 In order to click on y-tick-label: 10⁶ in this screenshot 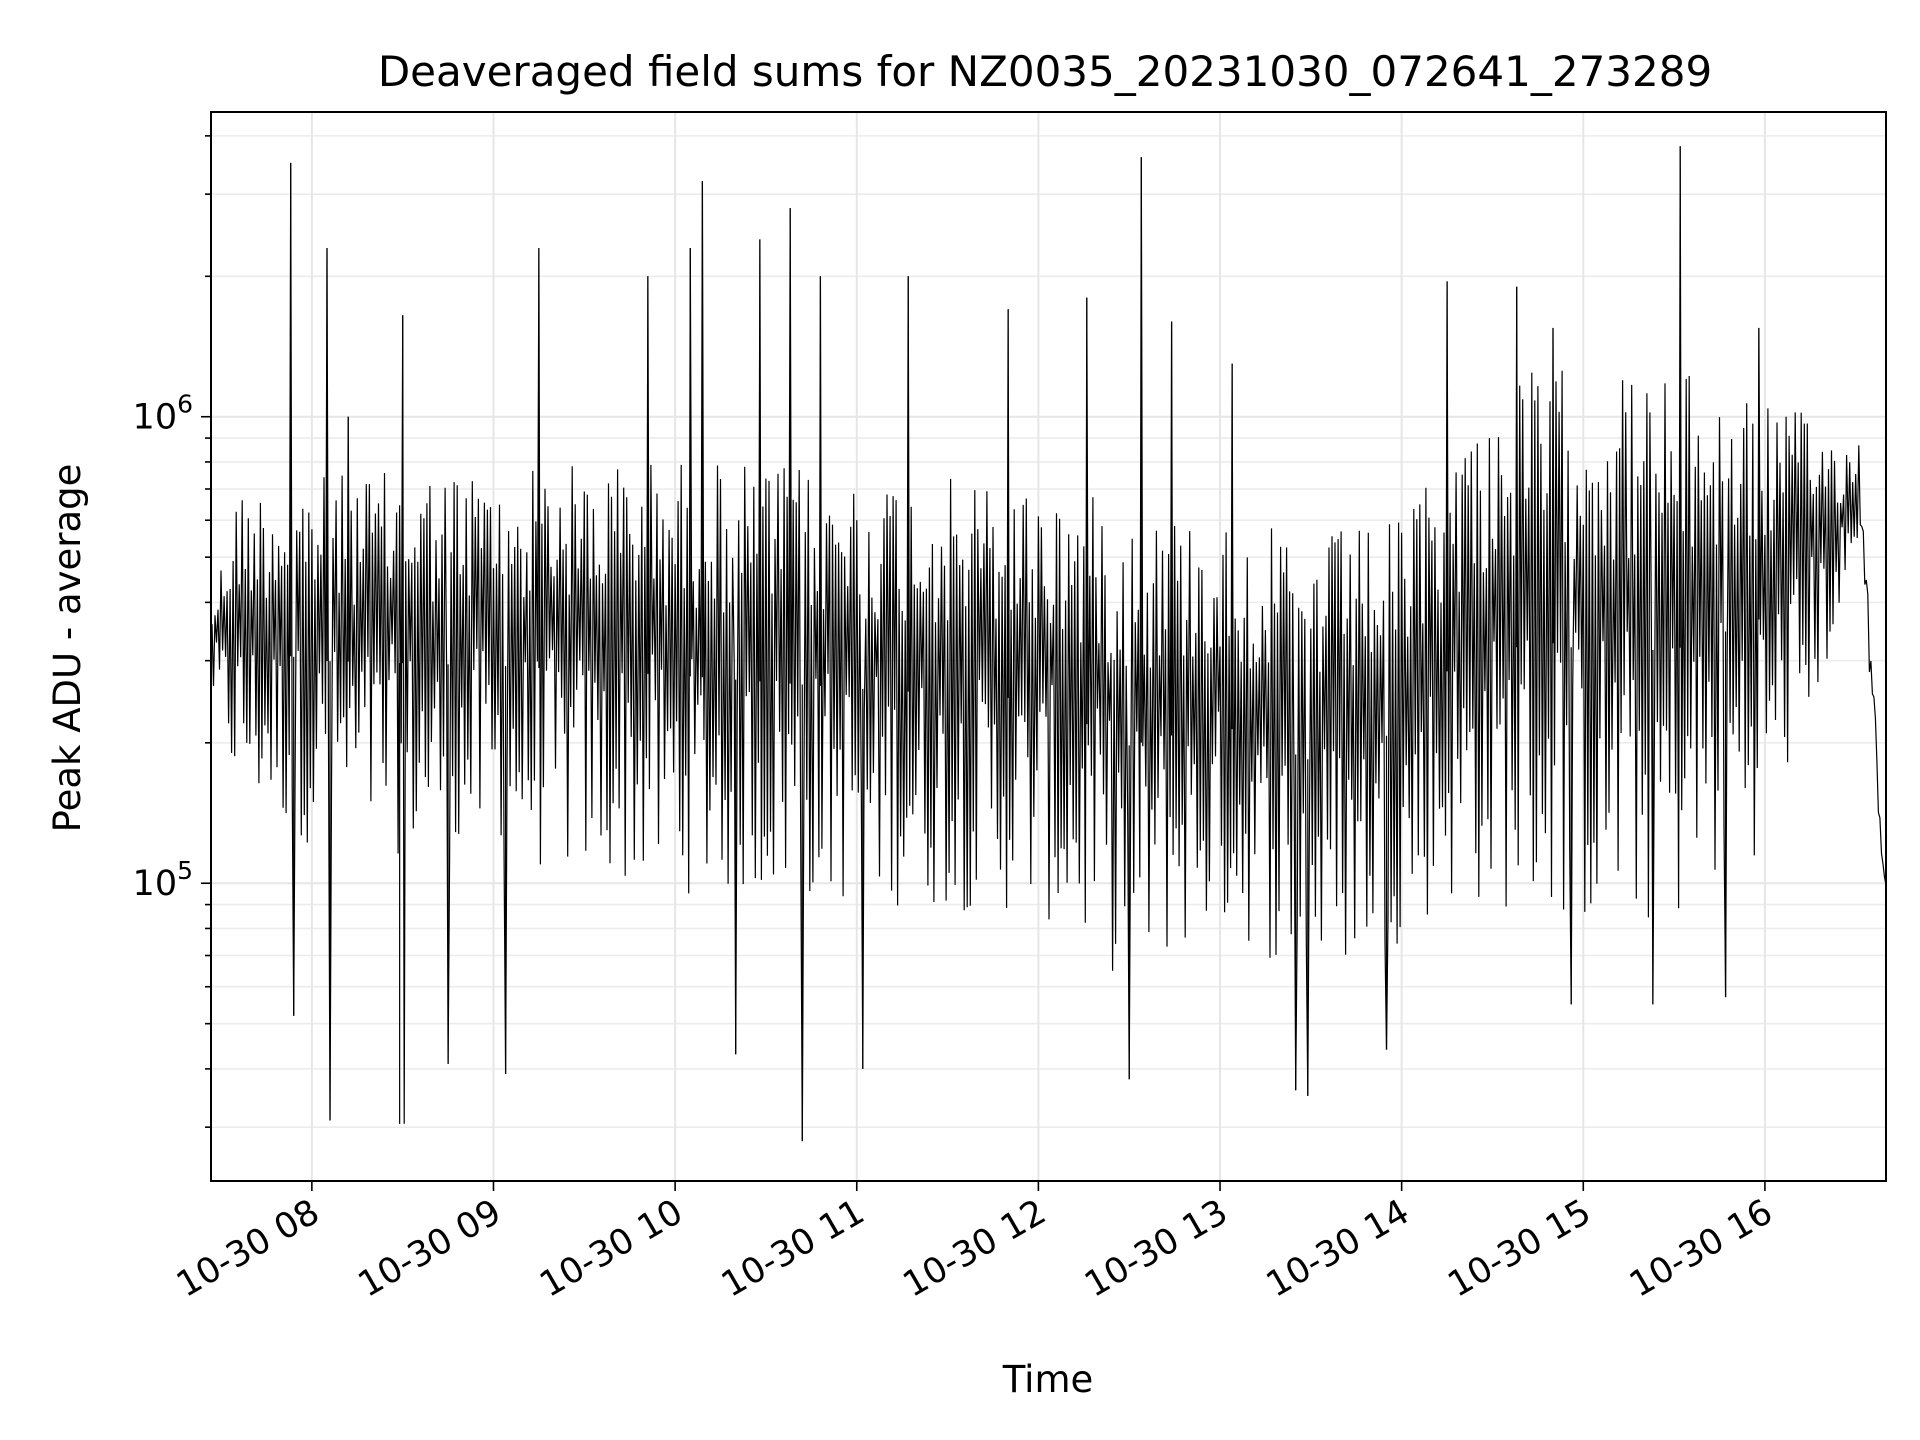, I will do `click(163, 414)`.